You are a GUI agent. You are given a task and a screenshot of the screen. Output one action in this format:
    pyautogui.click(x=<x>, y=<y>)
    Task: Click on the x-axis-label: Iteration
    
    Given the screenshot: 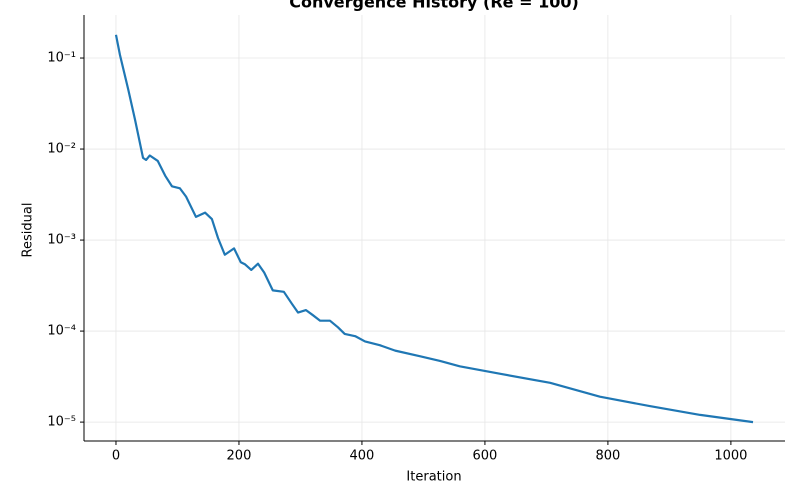 What is the action you would take?
    pyautogui.click(x=433, y=477)
    